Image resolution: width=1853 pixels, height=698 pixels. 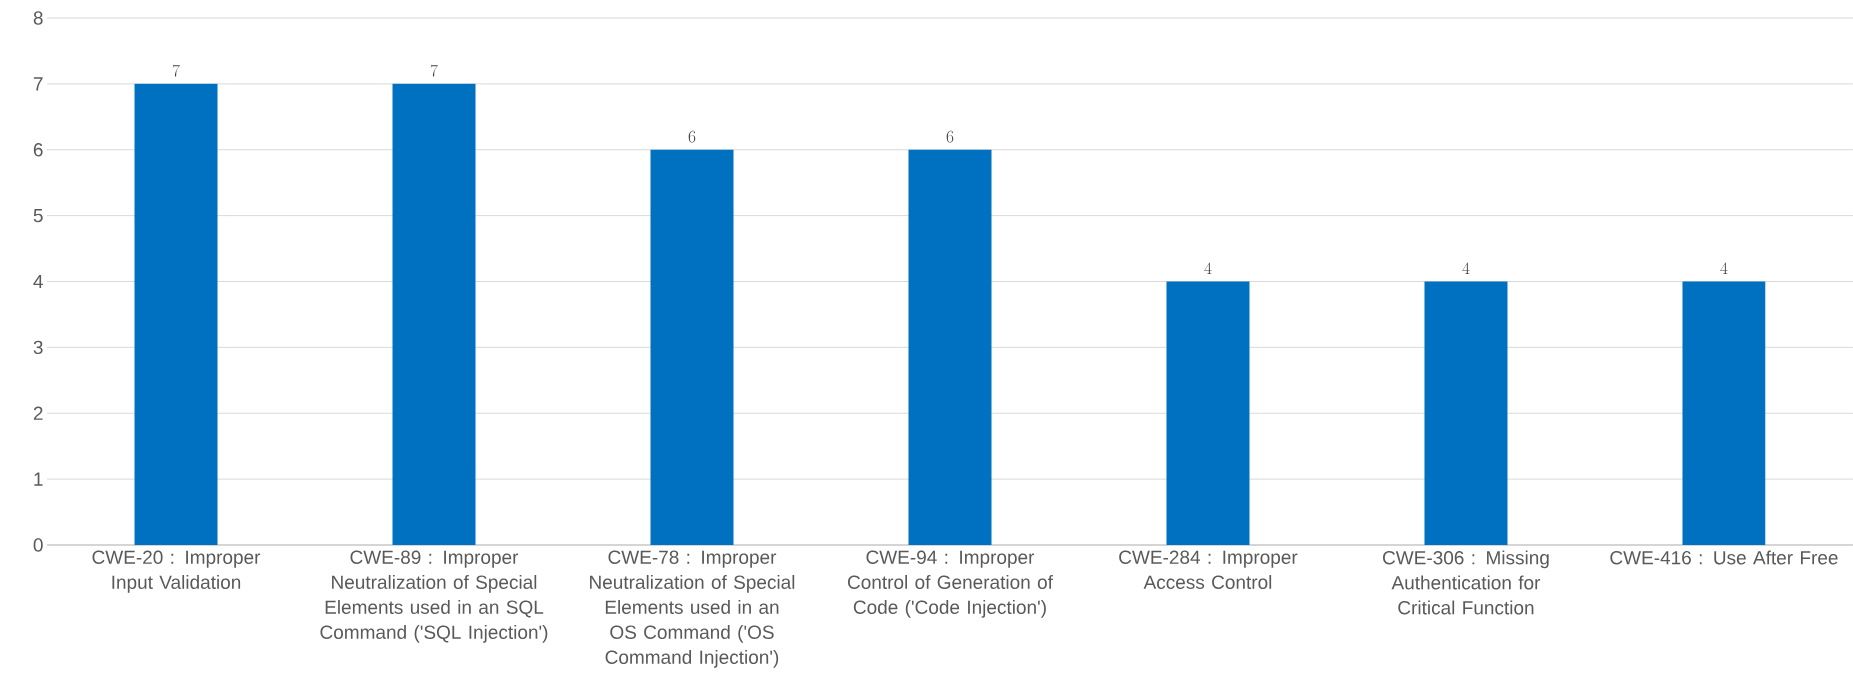 I want to click on y-tick-label: 4, so click(x=38, y=281).